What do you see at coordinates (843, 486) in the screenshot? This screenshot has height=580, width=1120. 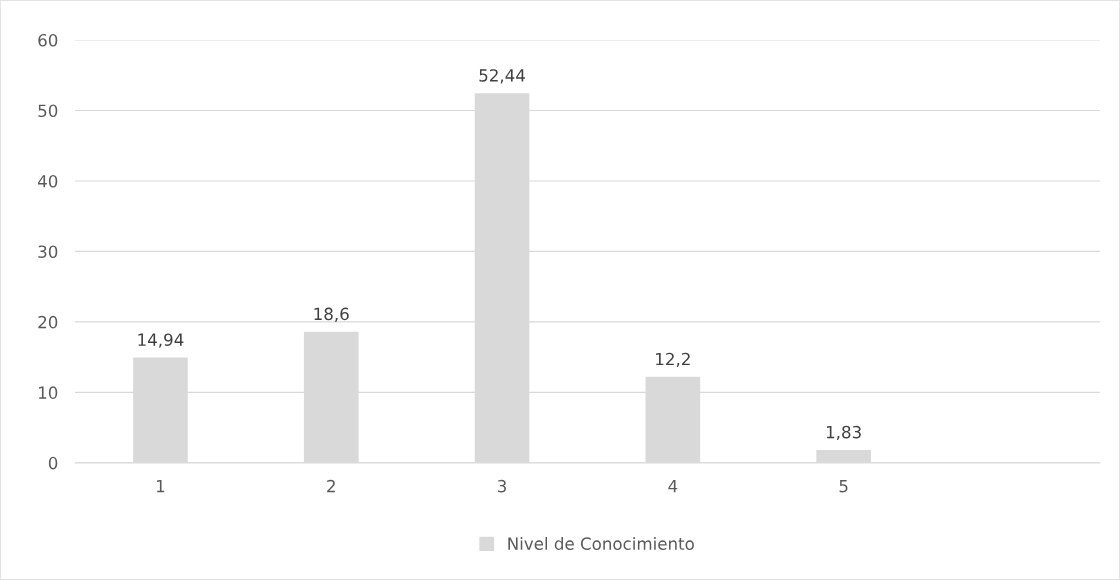 I see `x-tick-label: 5` at bounding box center [843, 486].